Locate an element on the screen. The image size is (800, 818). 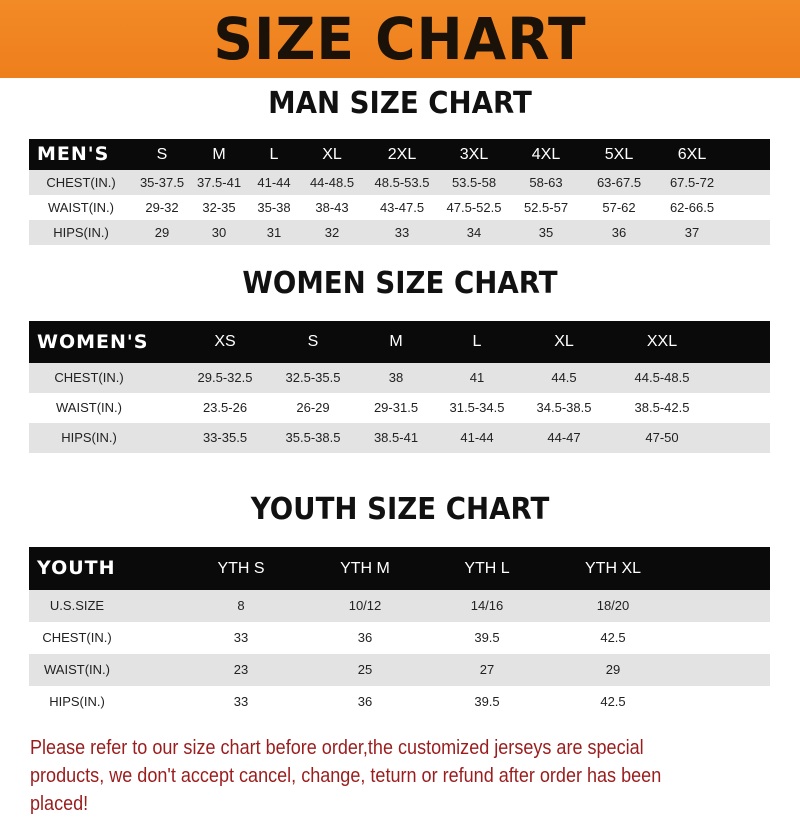
measurement-cell: 48.5-53.5 is located at coordinates (402, 182).